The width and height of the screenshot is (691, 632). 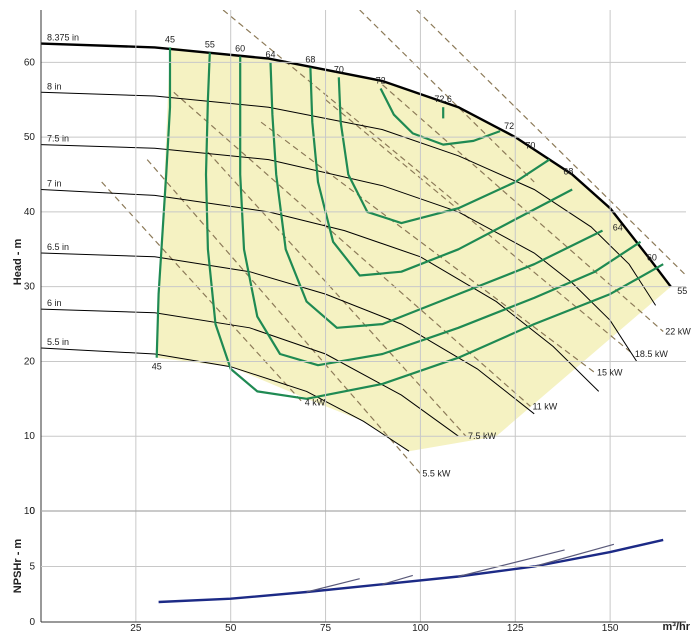 What do you see at coordinates (54, 86) in the screenshot?
I see `impeller-label: 8 in` at bounding box center [54, 86].